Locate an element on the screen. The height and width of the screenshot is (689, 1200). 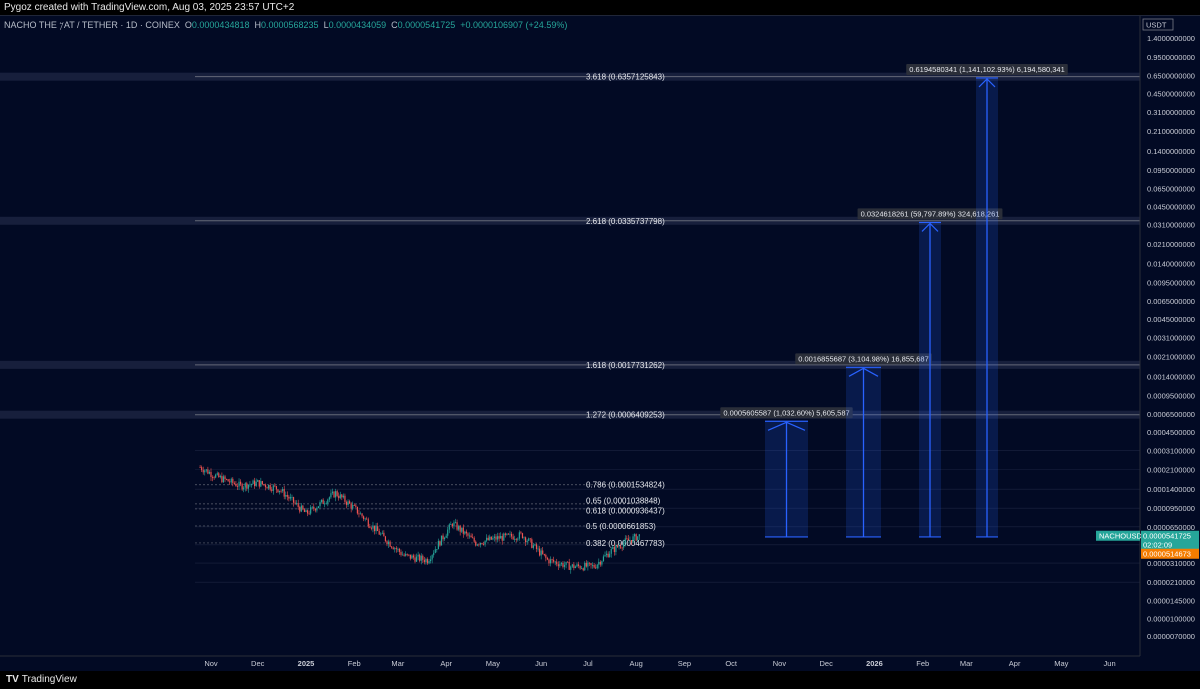
price-tick: 1.4000000000 is located at coordinates (1171, 38).